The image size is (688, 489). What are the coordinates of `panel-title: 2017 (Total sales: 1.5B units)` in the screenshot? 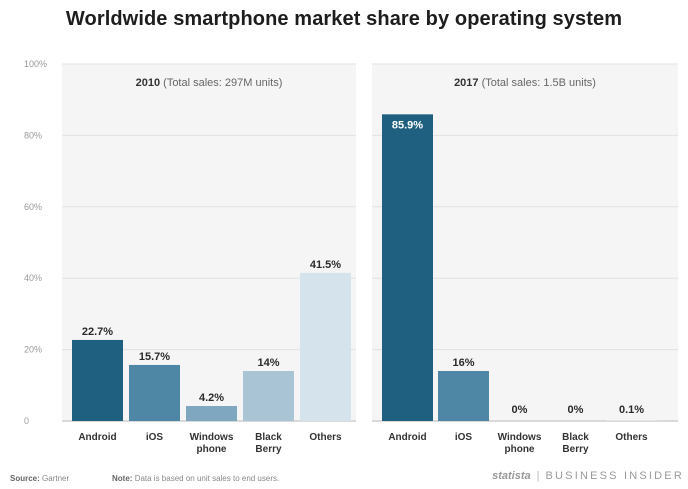 It's located at (525, 83).